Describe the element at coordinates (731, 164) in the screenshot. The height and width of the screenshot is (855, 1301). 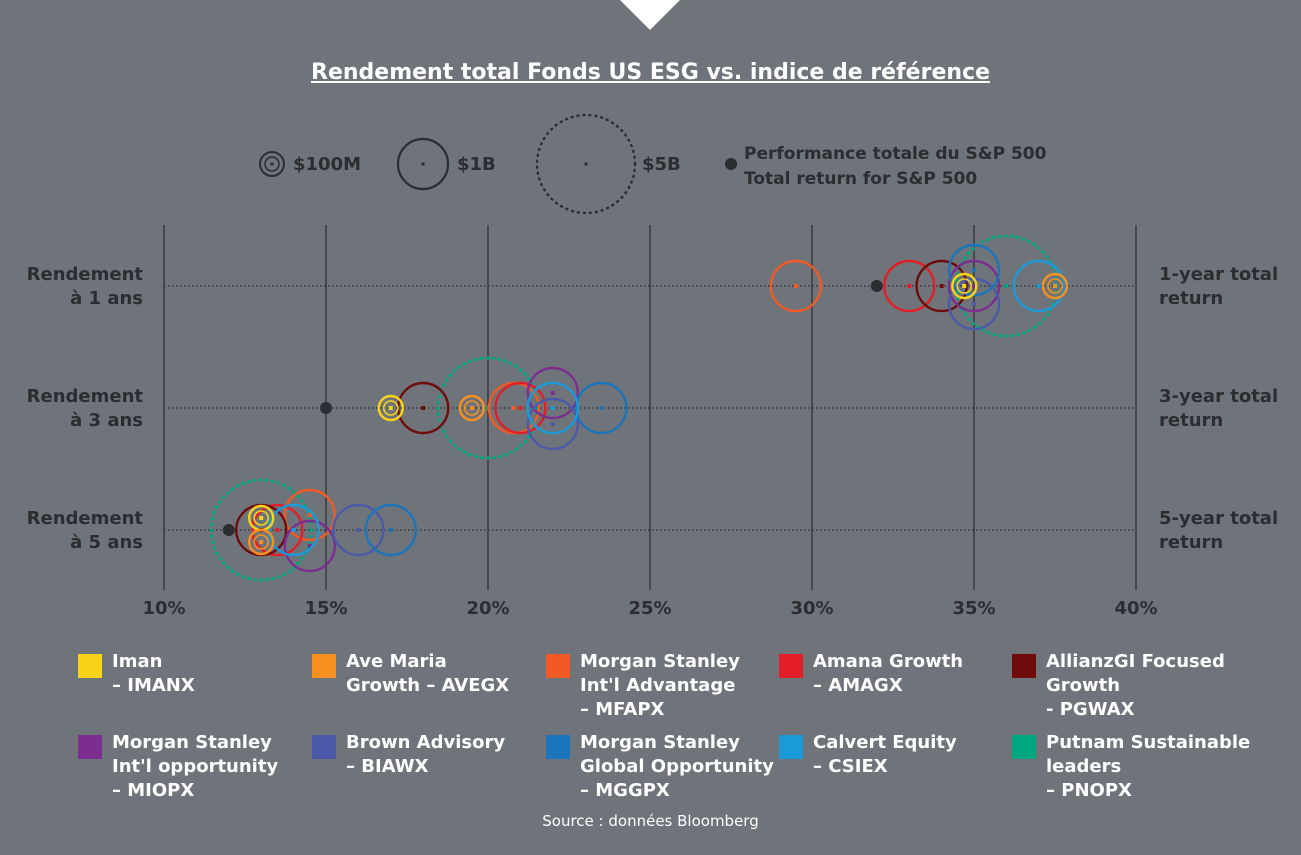
I see `sp500-legend-dot` at that location.